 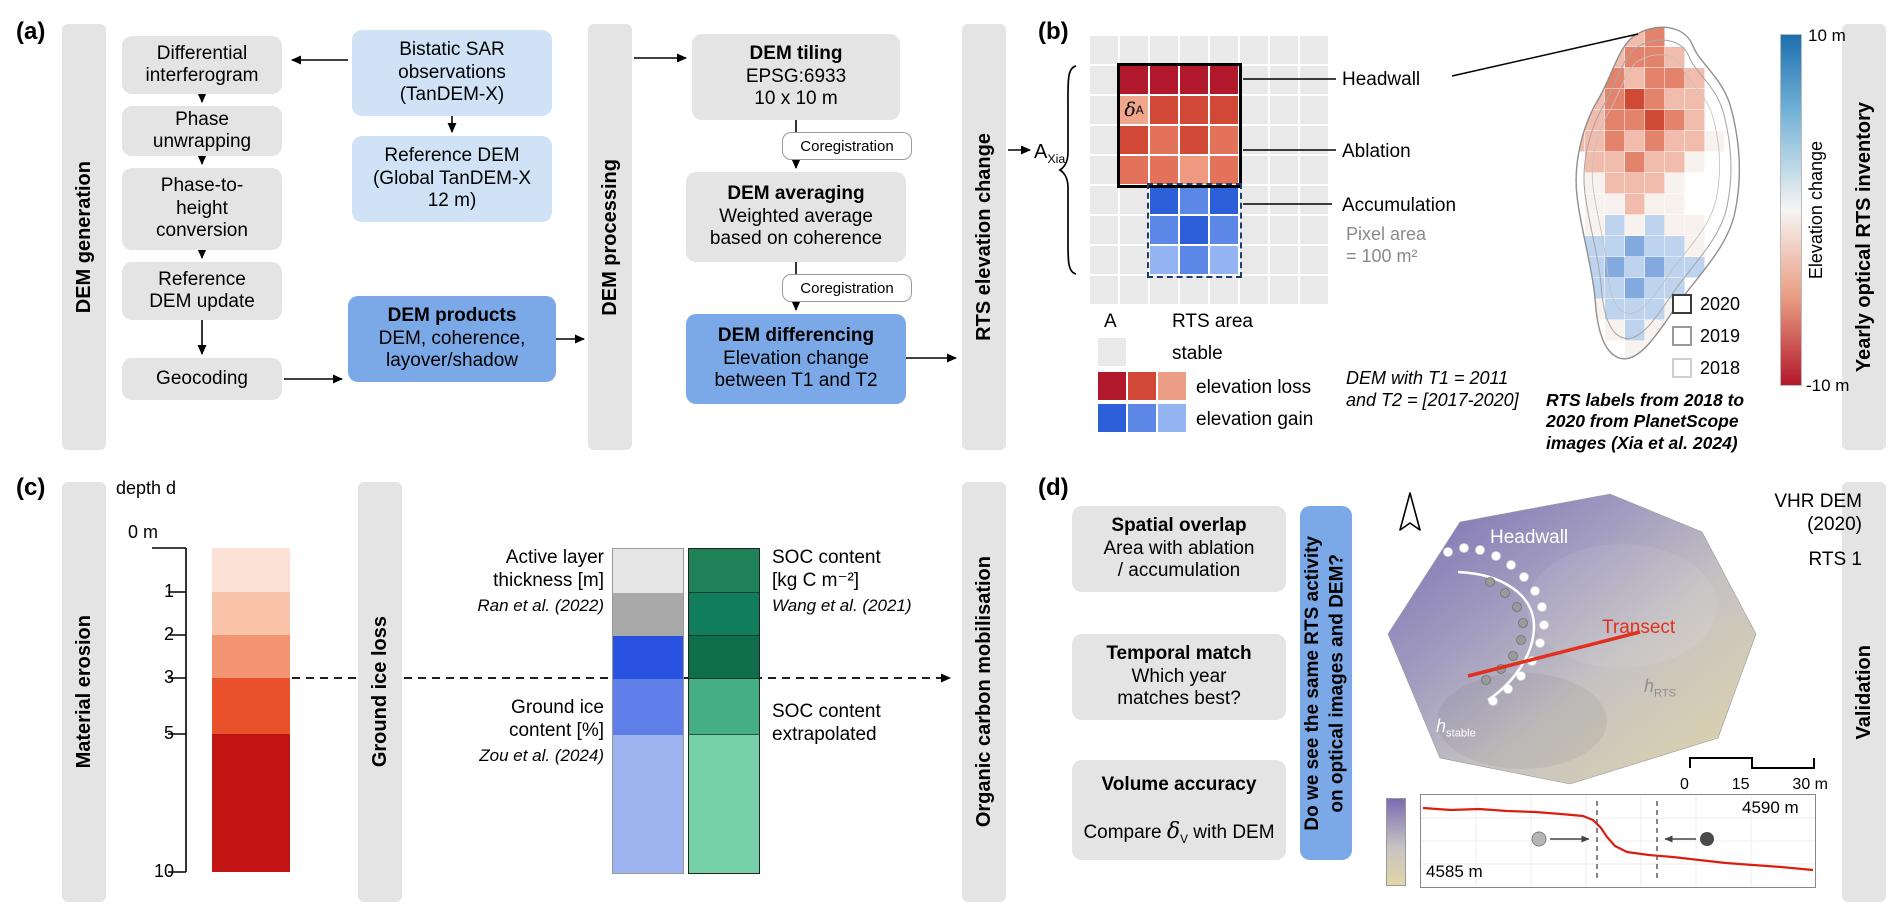 What do you see at coordinates (84, 237) in the screenshot?
I see `bar-dem-generation: DEM generation` at bounding box center [84, 237].